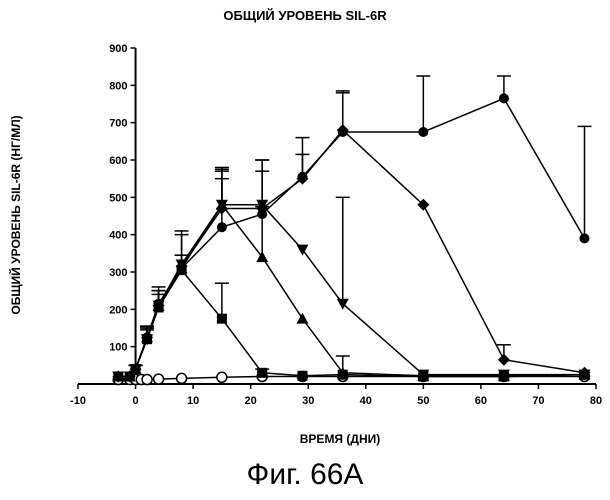 The height and width of the screenshot is (500, 610). What do you see at coordinates (596, 401) in the screenshot?
I see `x-tick-label: 80` at bounding box center [596, 401].